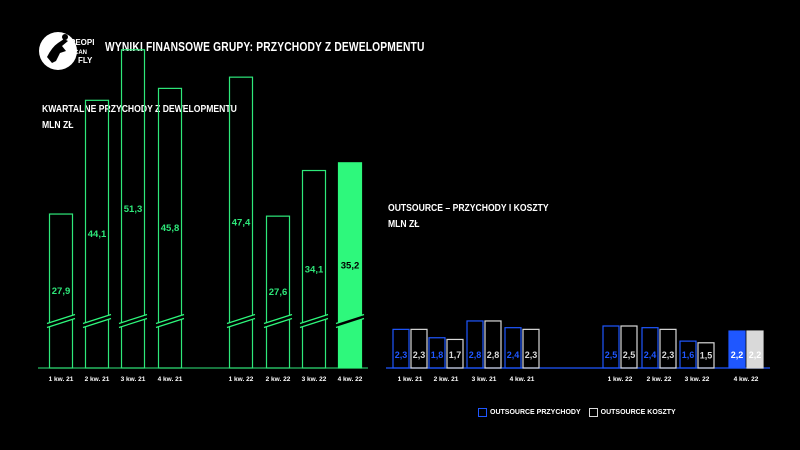 This screenshot has width=800, height=450. I want to click on chart2-data-label-costs: 2,8, so click(493, 355).